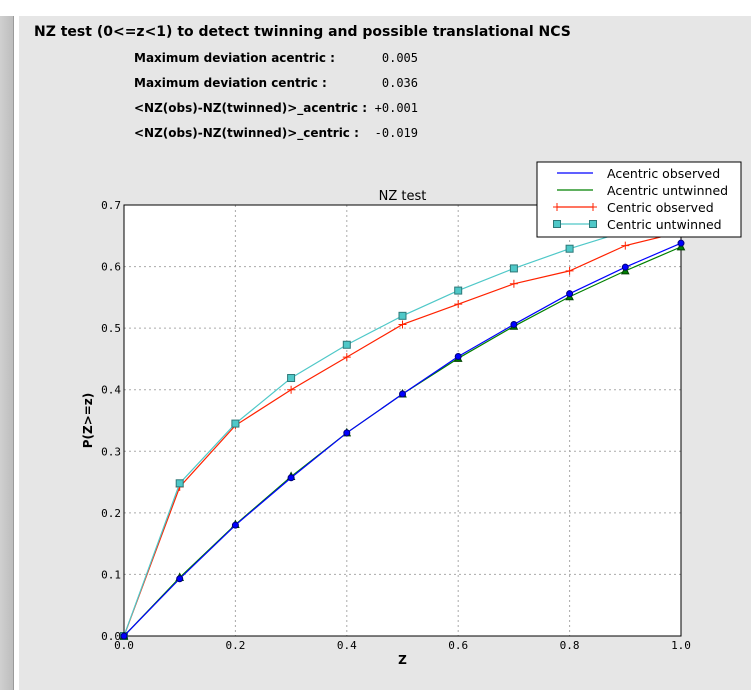  Describe the element at coordinates (660, 207) in the screenshot. I see `legend-label: Centric observed` at that location.